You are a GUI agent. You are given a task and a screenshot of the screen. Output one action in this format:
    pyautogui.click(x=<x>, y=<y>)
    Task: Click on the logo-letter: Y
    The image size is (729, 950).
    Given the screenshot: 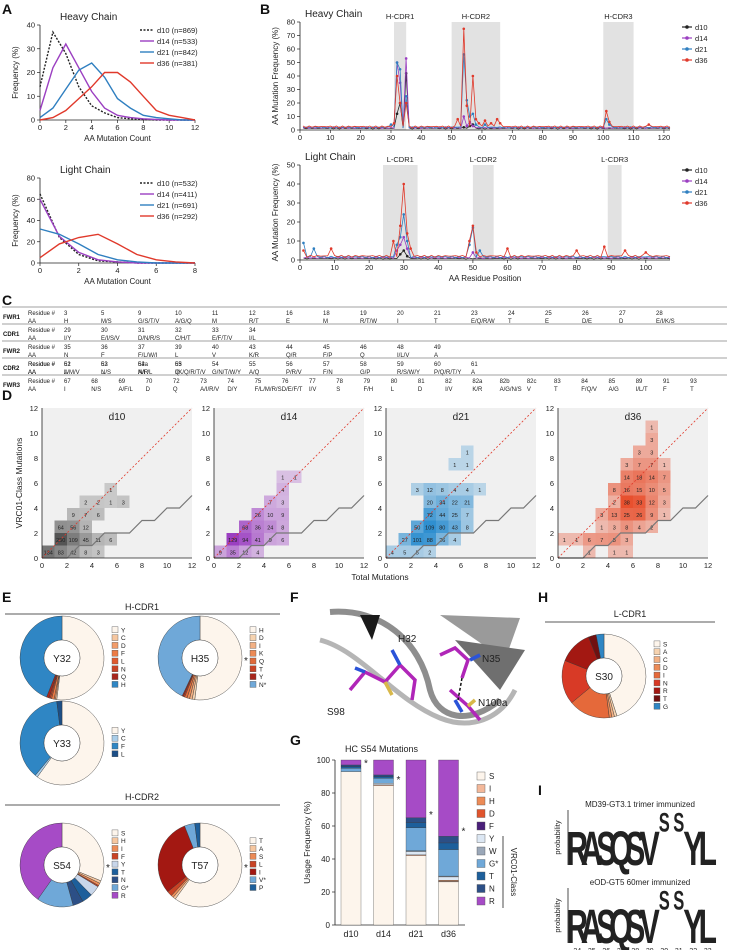 What is the action you would take?
    pyautogui.click(x=693, y=925)
    